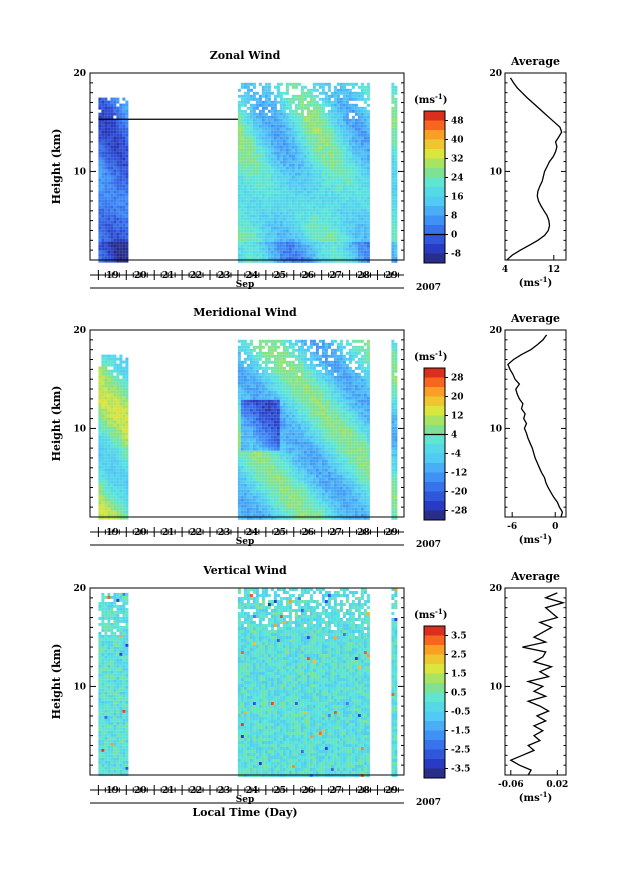 The image size is (618, 876). What do you see at coordinates (247, 166) in the screenshot?
I see `plot-frame` at bounding box center [247, 166].